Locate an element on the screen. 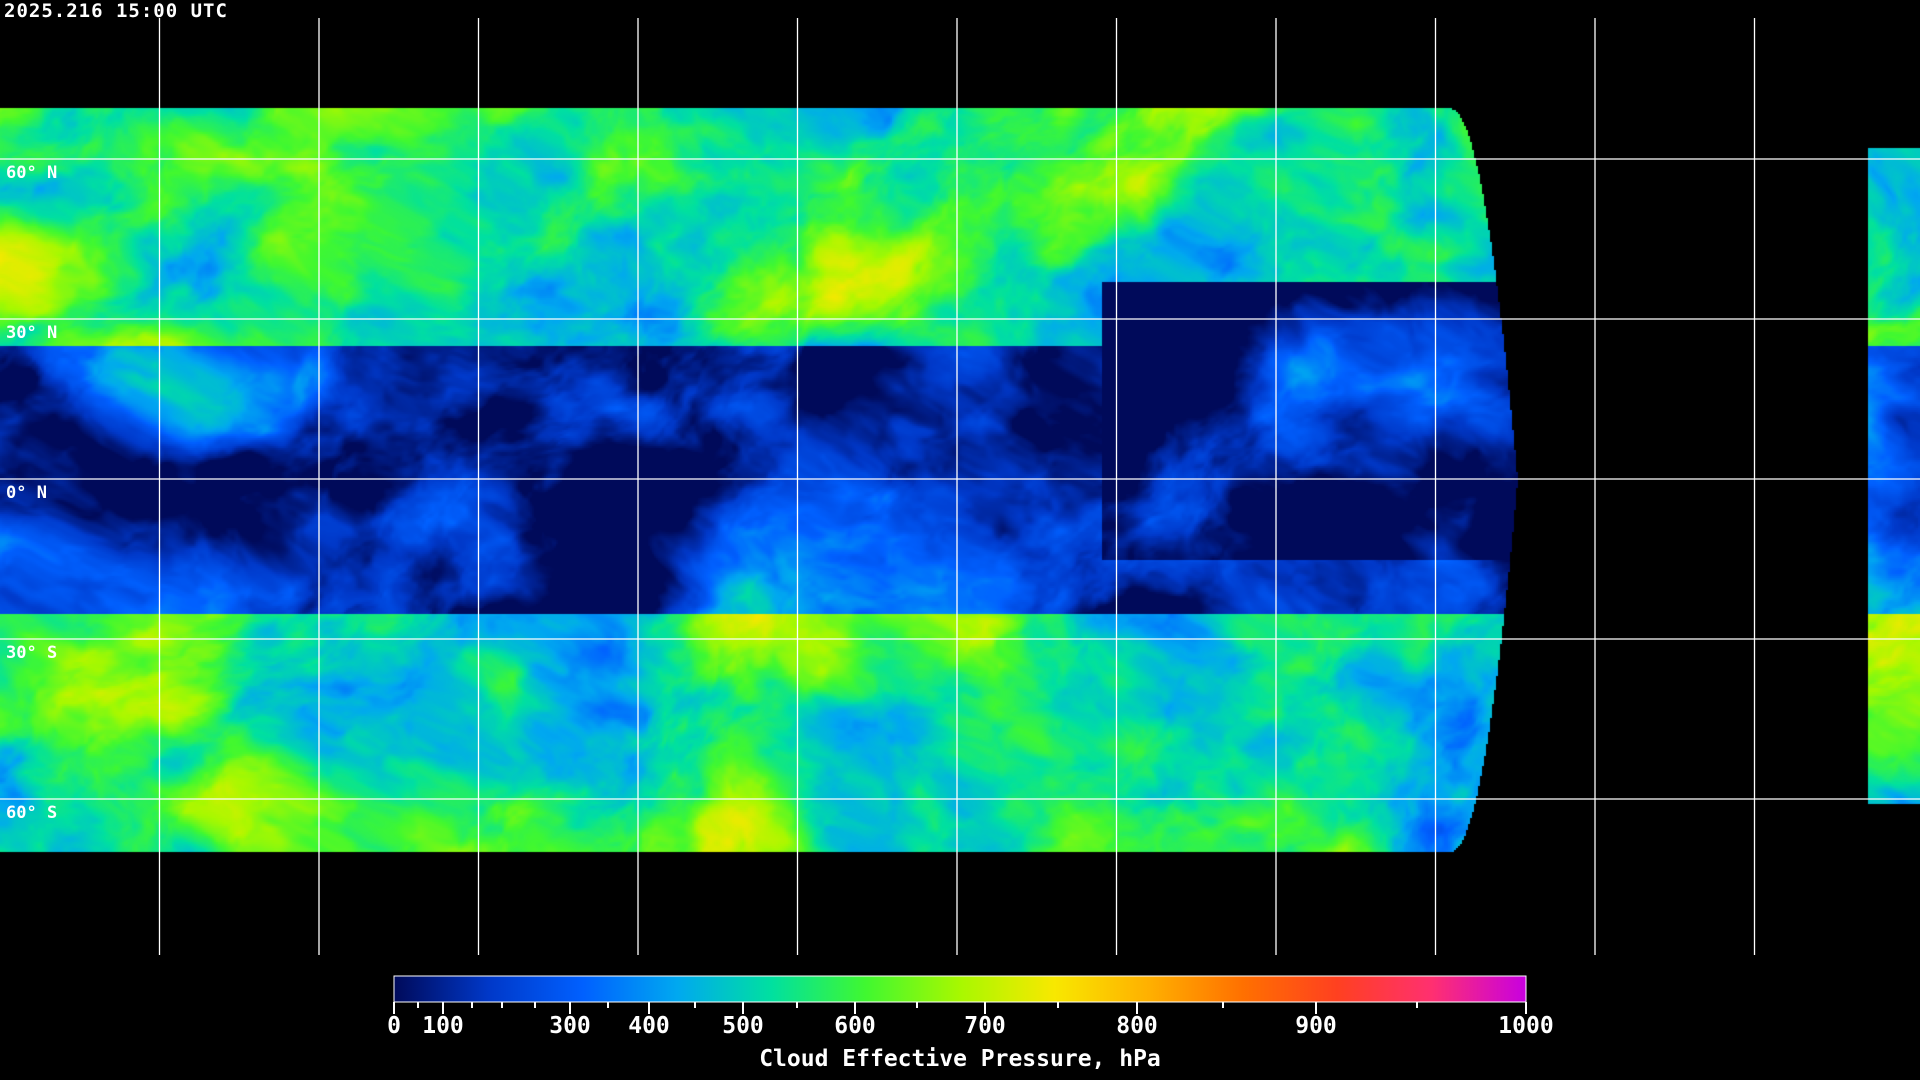 The height and width of the screenshot is (1080, 1920). colorbar-title: Cloud Effective Pressure, hPa is located at coordinates (960, 1059).